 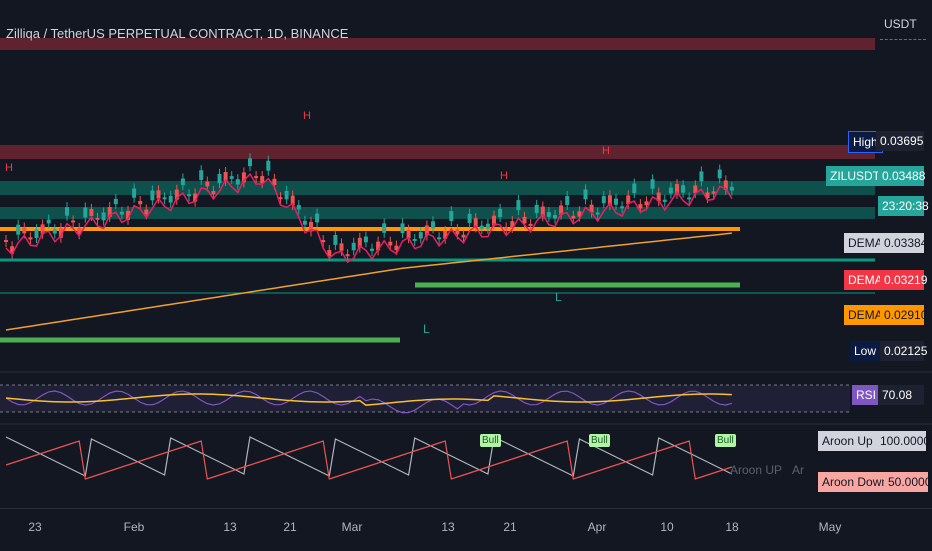 What do you see at coordinates (767, 470) in the screenshot?
I see `aroon-legend: Aroon UP Ar` at bounding box center [767, 470].